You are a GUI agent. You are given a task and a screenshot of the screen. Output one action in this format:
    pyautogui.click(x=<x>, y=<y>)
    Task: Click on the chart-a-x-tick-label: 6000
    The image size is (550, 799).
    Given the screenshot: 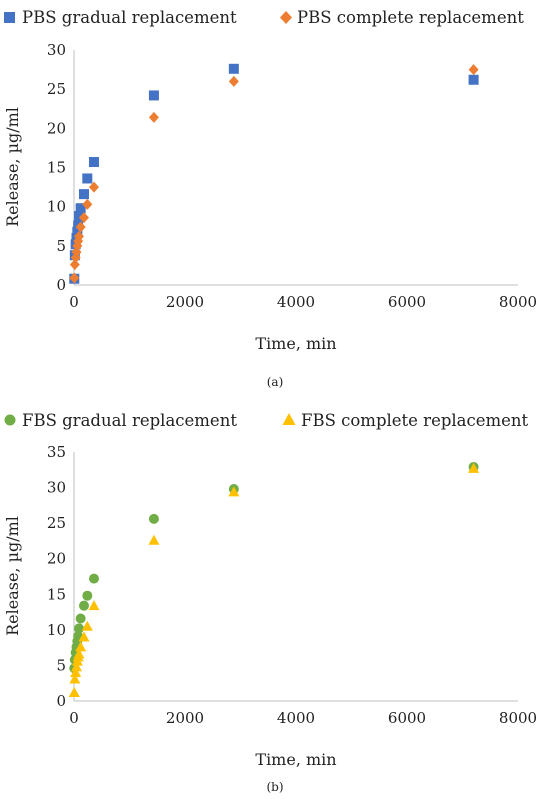 What is the action you would take?
    pyautogui.click(x=407, y=302)
    